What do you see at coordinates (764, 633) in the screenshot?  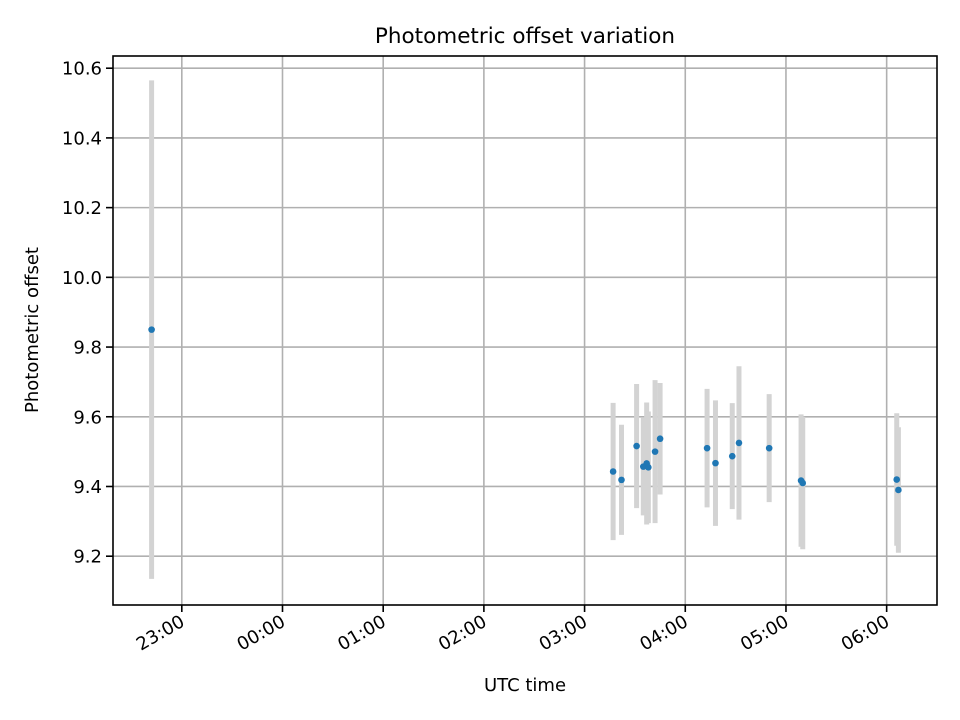 I see `x-tick-label: 05:00` at bounding box center [764, 633].